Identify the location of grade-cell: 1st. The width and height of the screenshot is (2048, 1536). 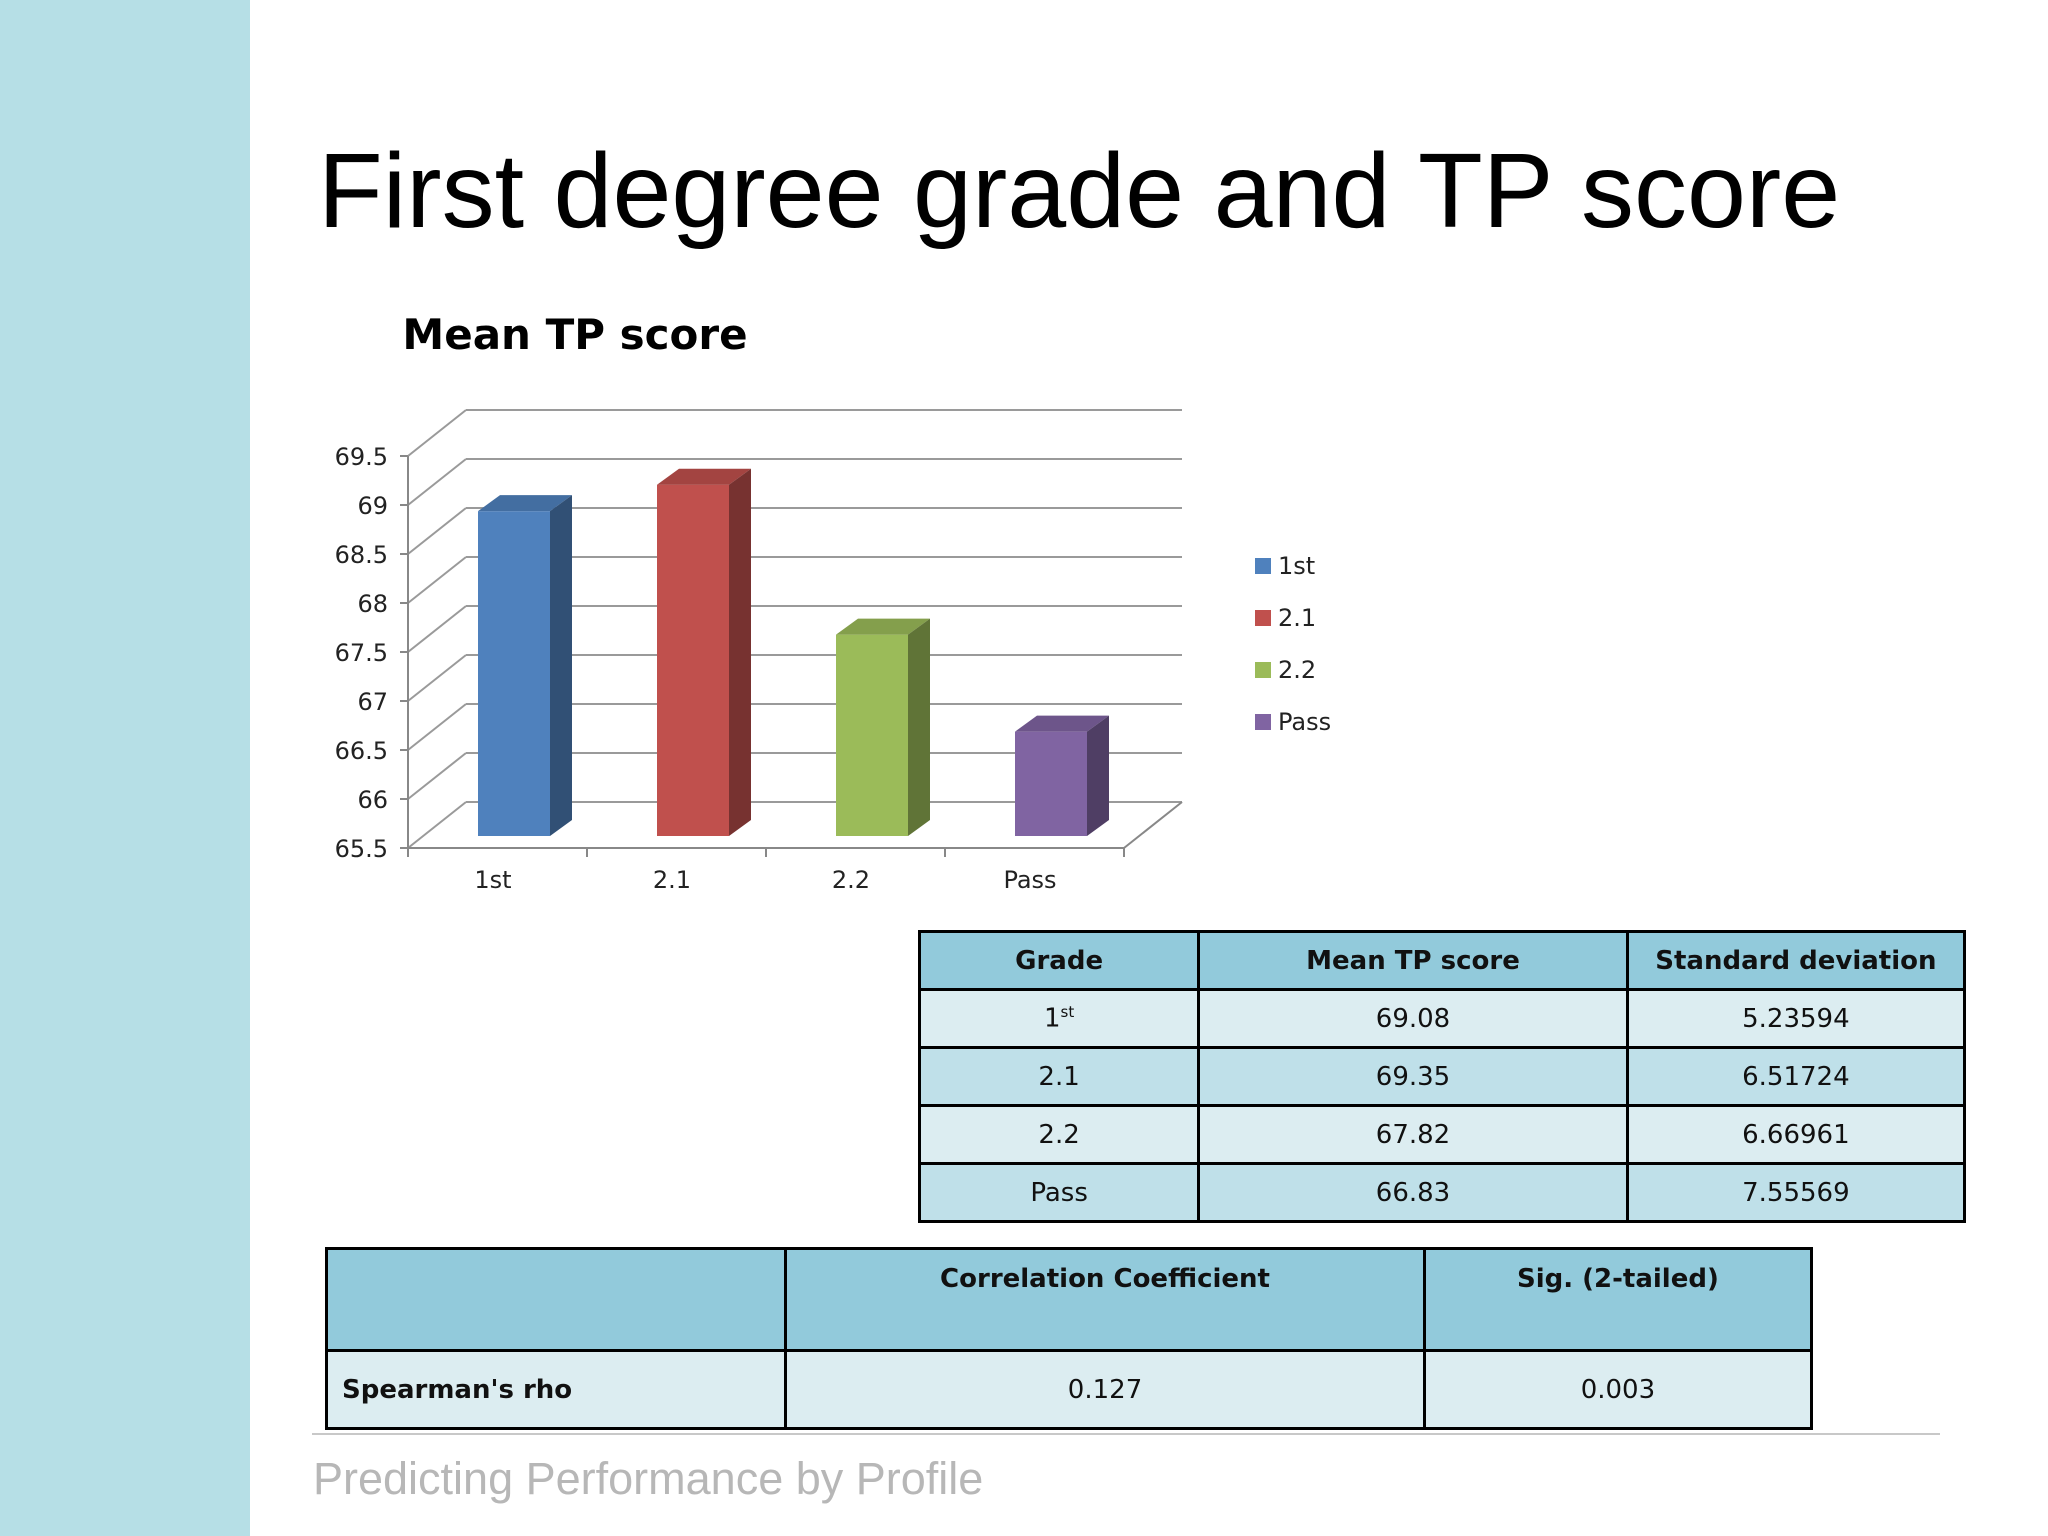
(1059, 1018).